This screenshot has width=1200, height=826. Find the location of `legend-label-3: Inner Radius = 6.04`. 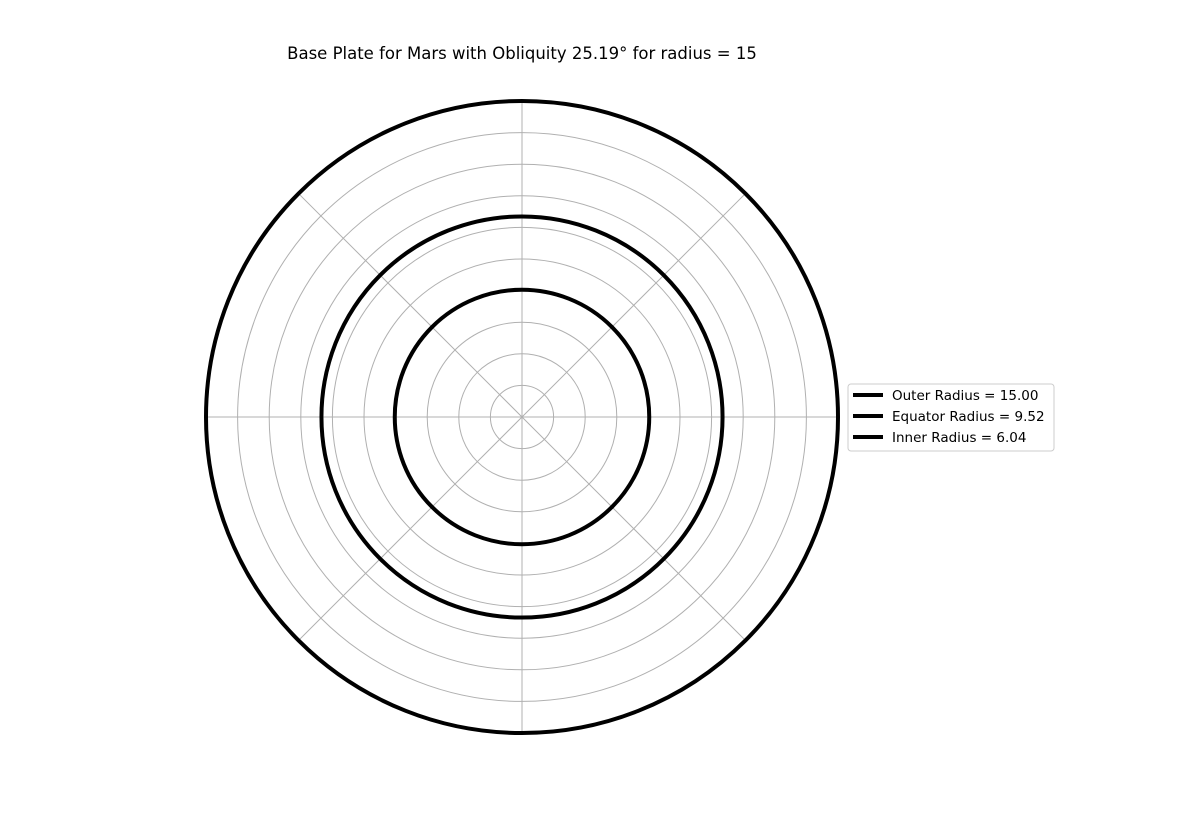

legend-label-3: Inner Radius = 6.04 is located at coordinates (959, 438).